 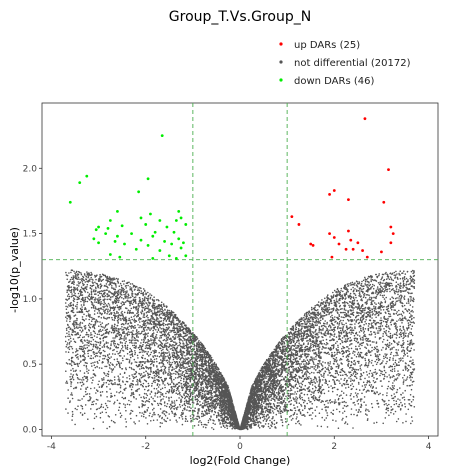 What do you see at coordinates (281, 80) in the screenshot?
I see `legend-marker-down` at bounding box center [281, 80].